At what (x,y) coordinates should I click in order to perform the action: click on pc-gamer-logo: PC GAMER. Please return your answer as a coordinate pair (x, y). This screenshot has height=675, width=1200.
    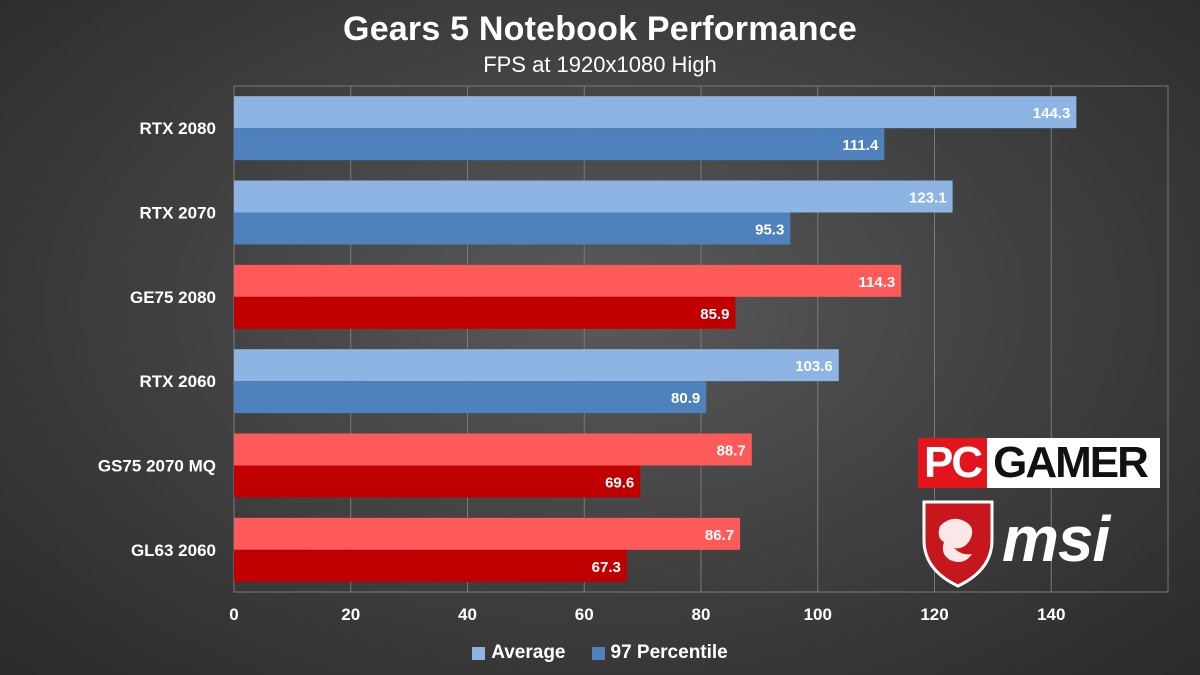
    Looking at the image, I should click on (1039, 463).